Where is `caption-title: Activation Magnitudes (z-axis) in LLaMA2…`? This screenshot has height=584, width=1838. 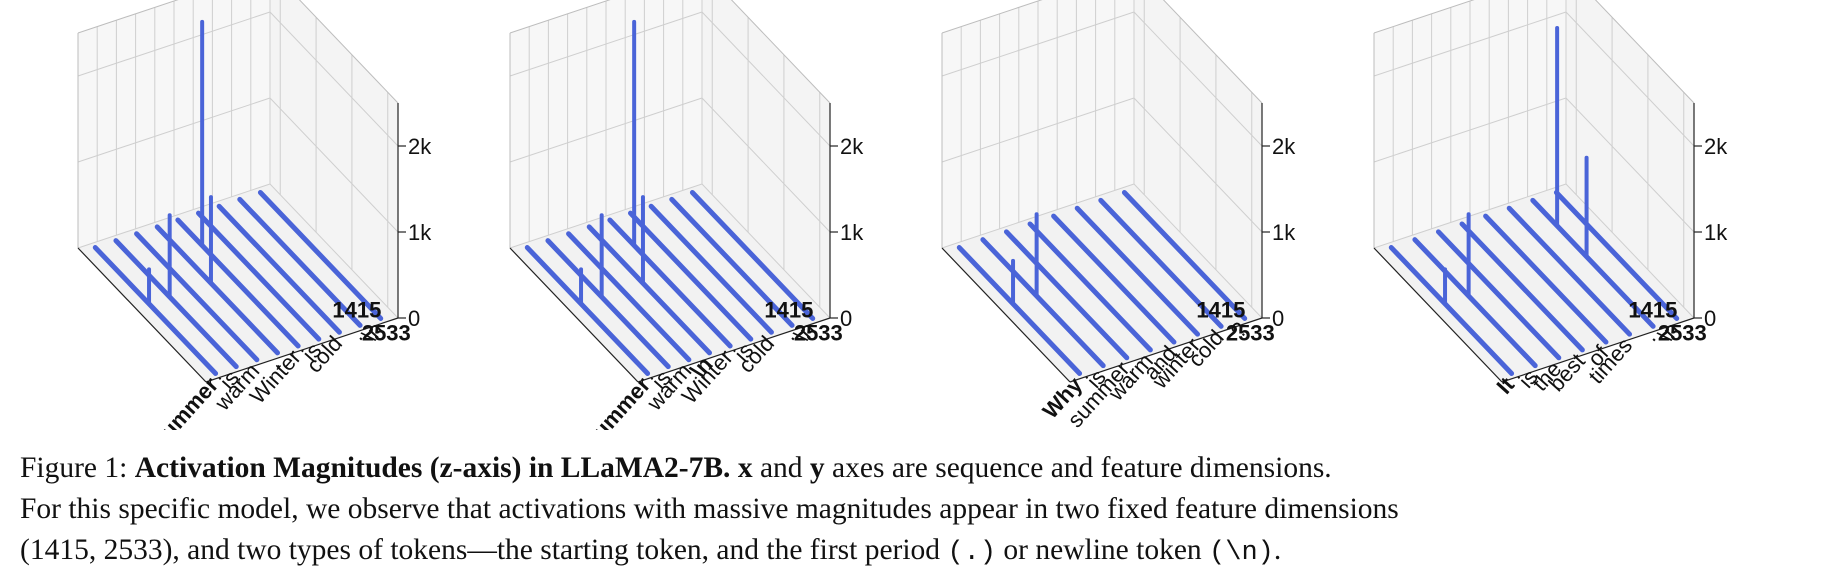 caption-title: Activation Magnitudes (z-axis) in LLaMA2… is located at coordinates (432, 468).